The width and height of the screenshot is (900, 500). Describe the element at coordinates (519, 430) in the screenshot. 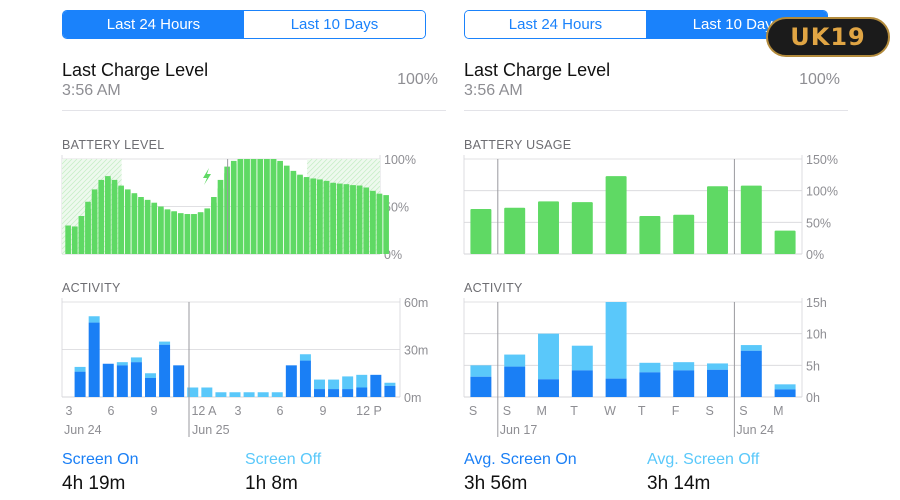

I see `activity-date-label: Jun 17` at that location.